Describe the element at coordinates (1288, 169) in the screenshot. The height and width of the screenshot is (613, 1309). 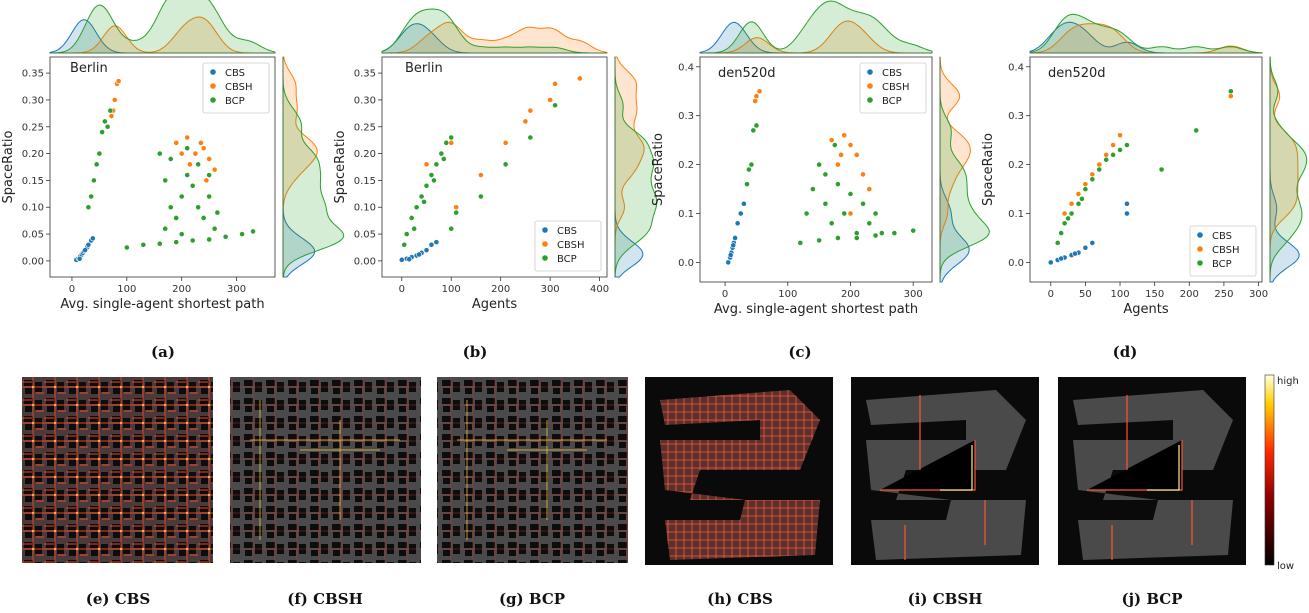
I see `right-kde-bcp` at that location.